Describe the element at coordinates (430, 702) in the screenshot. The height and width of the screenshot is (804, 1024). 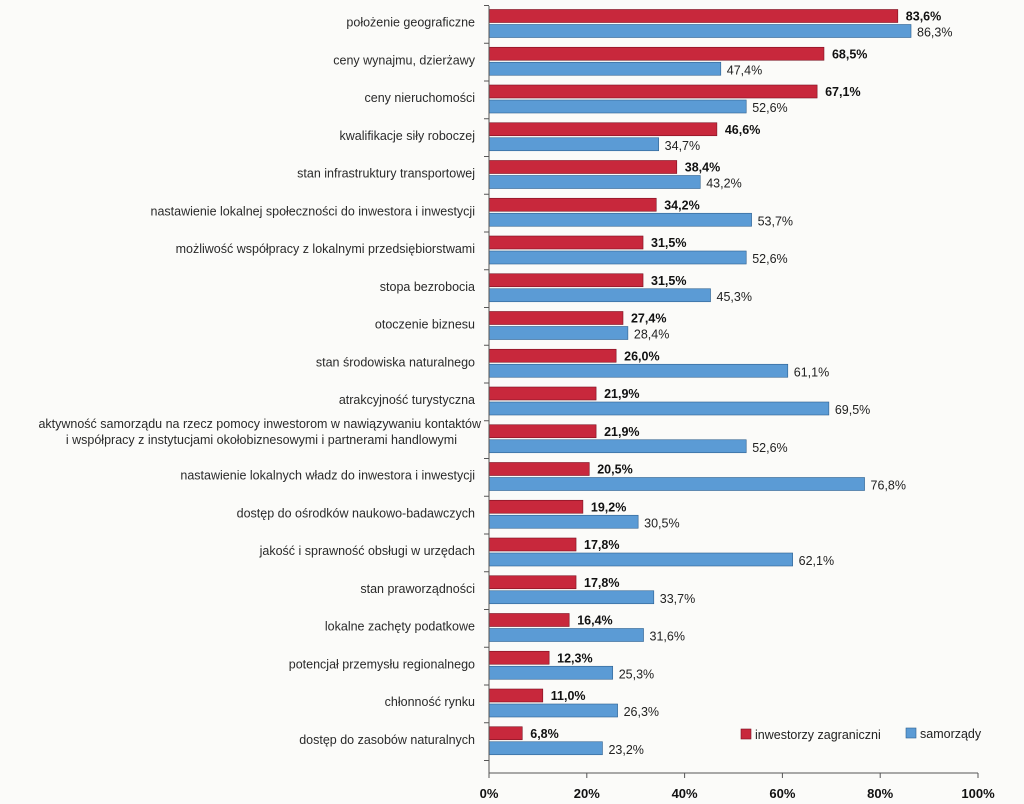
I see `category-label-19: chłonność rynku` at that location.